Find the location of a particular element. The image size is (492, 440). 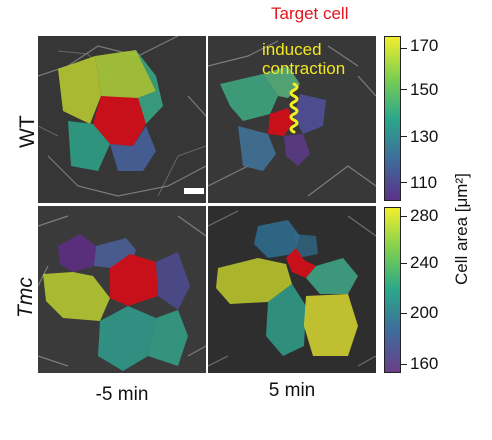

row-label-tmc: Tmc is located at coordinates (25, 297).